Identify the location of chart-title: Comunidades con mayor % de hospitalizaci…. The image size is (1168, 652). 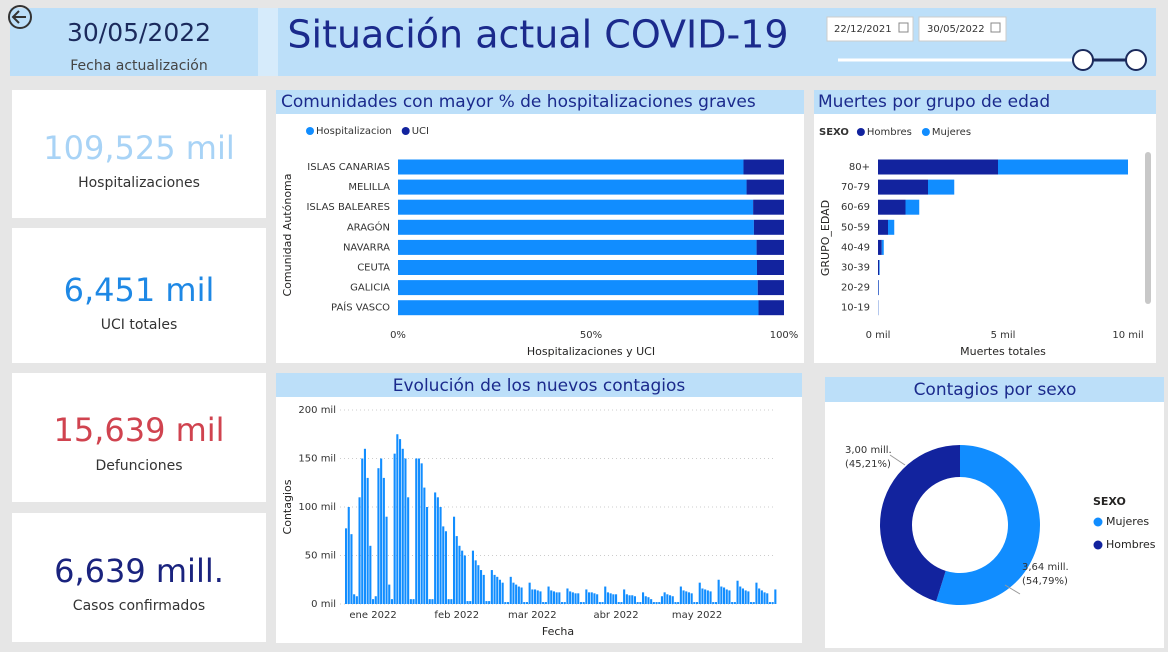
(518, 102).